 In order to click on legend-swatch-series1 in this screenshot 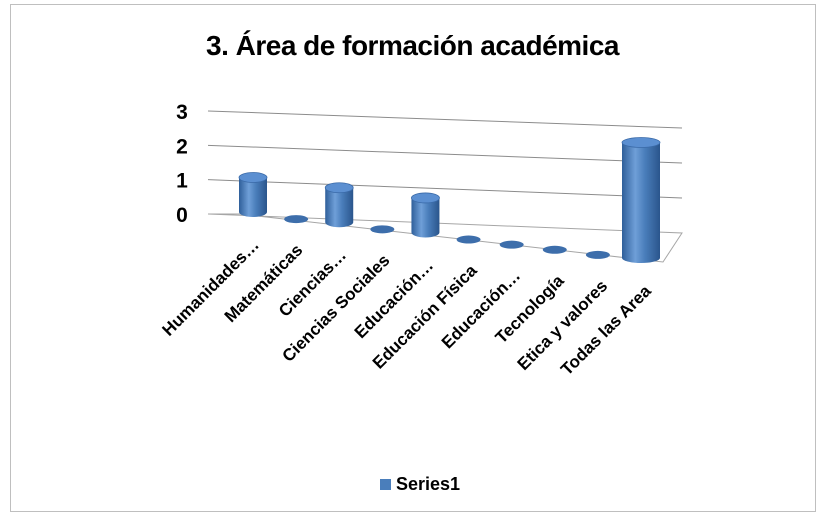, I will do `click(385, 484)`.